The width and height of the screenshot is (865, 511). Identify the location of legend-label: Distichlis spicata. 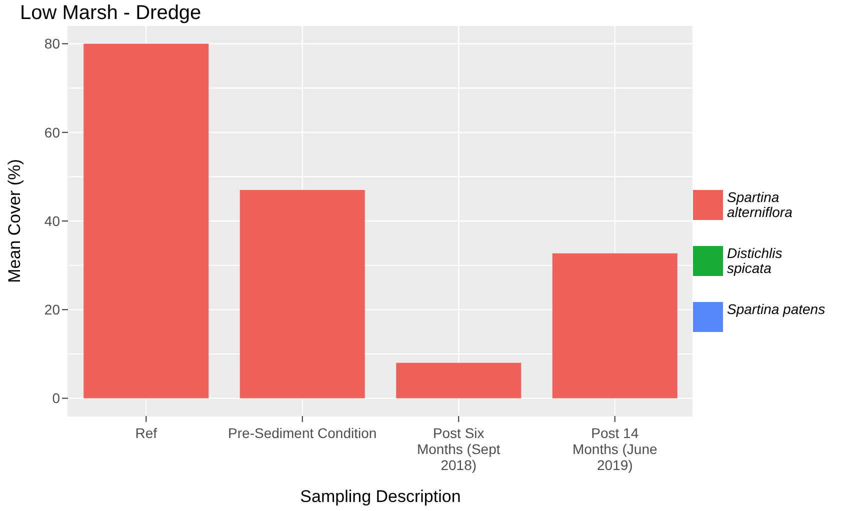
(755, 260).